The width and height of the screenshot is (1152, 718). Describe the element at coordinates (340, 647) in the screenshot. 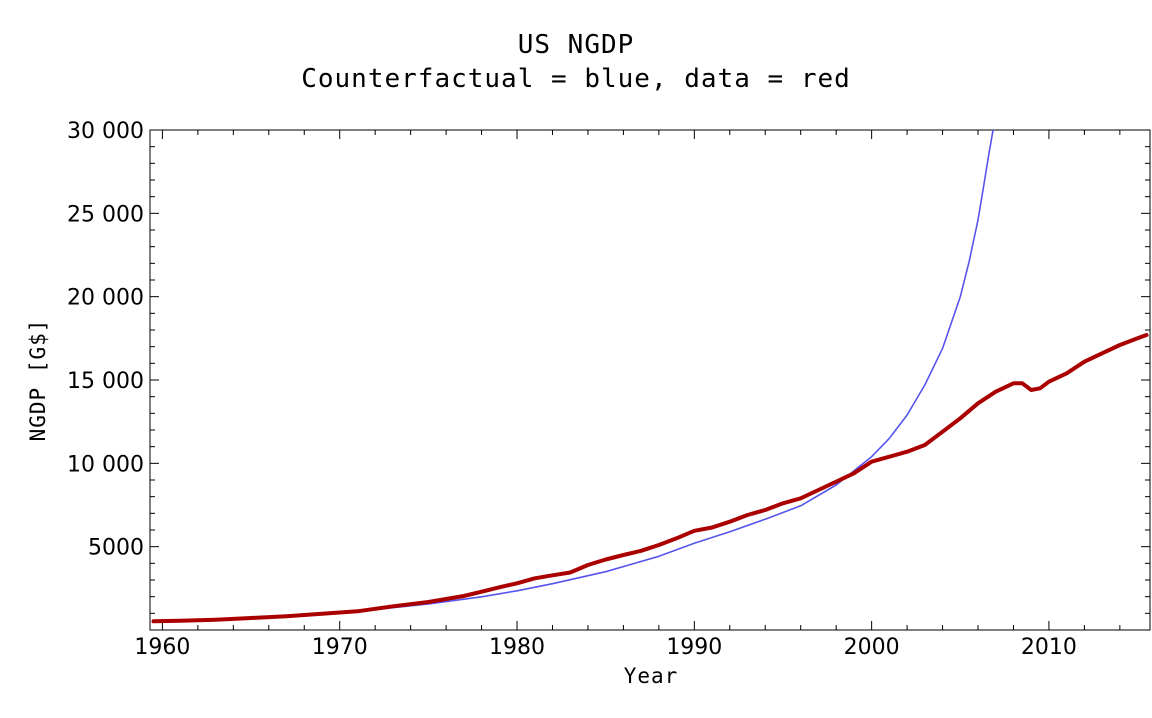

I see `x-tick-label: 1970` at that location.